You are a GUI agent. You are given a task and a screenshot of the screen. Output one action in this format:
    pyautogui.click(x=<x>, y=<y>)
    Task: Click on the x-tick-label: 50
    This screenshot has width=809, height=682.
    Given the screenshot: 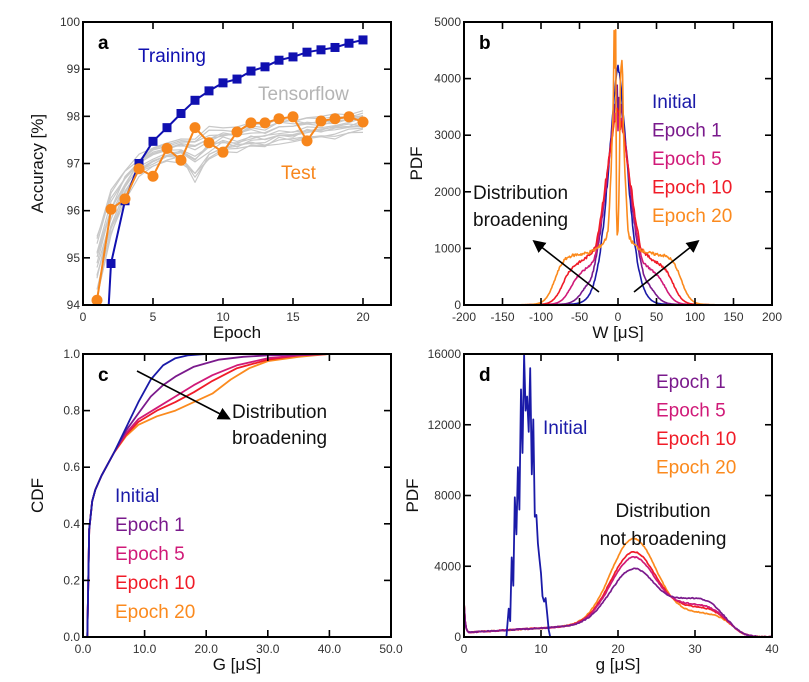 What is the action you would take?
    pyautogui.click(x=657, y=317)
    